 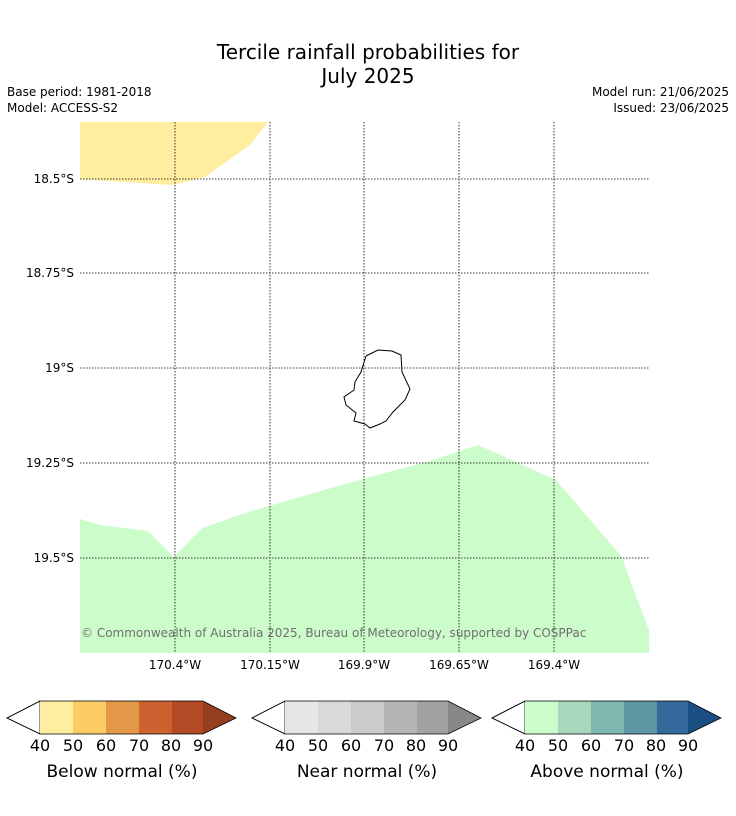 What do you see at coordinates (384, 745) in the screenshot?
I see `colorbar-near-tick-70: 70` at bounding box center [384, 745].